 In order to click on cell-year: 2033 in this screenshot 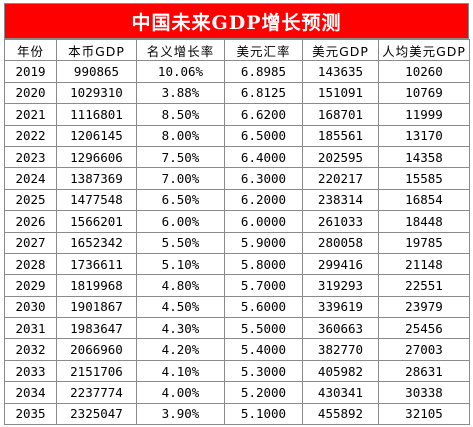, I will do `click(30, 371)`.